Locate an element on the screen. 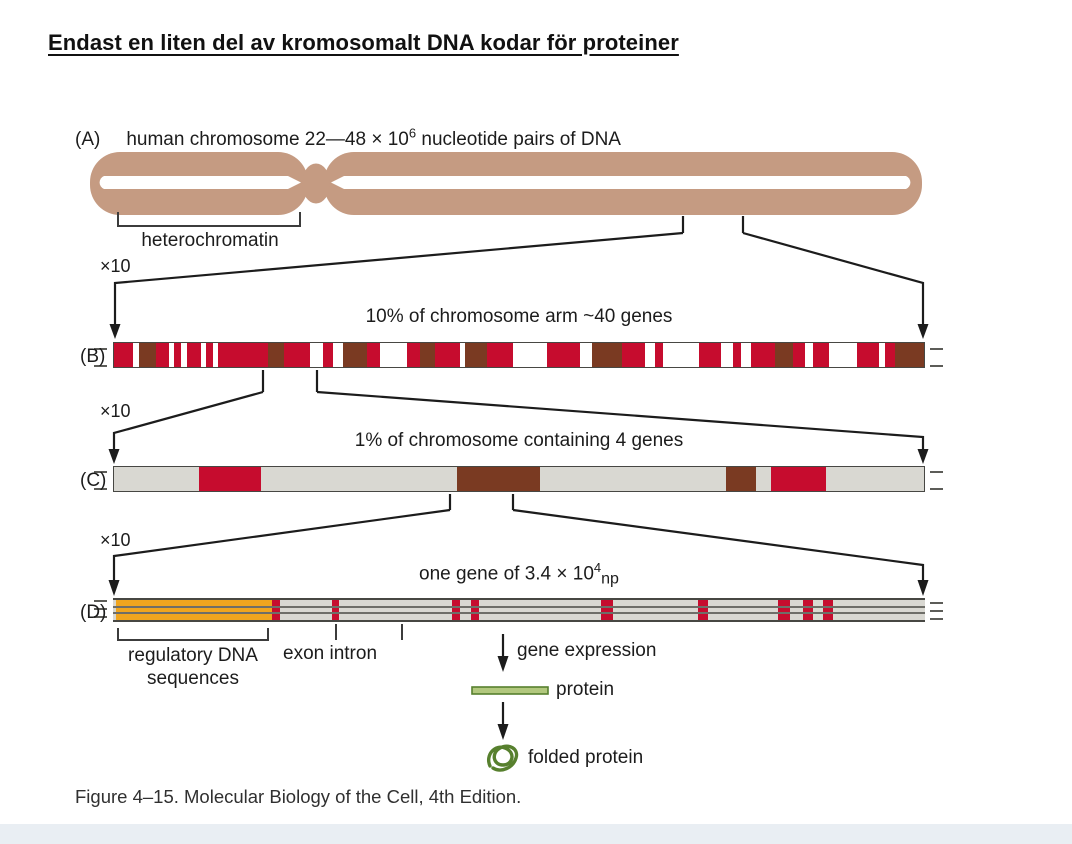 The width and height of the screenshot is (1072, 844). panel-c-label: (C) is located at coordinates (93, 480).